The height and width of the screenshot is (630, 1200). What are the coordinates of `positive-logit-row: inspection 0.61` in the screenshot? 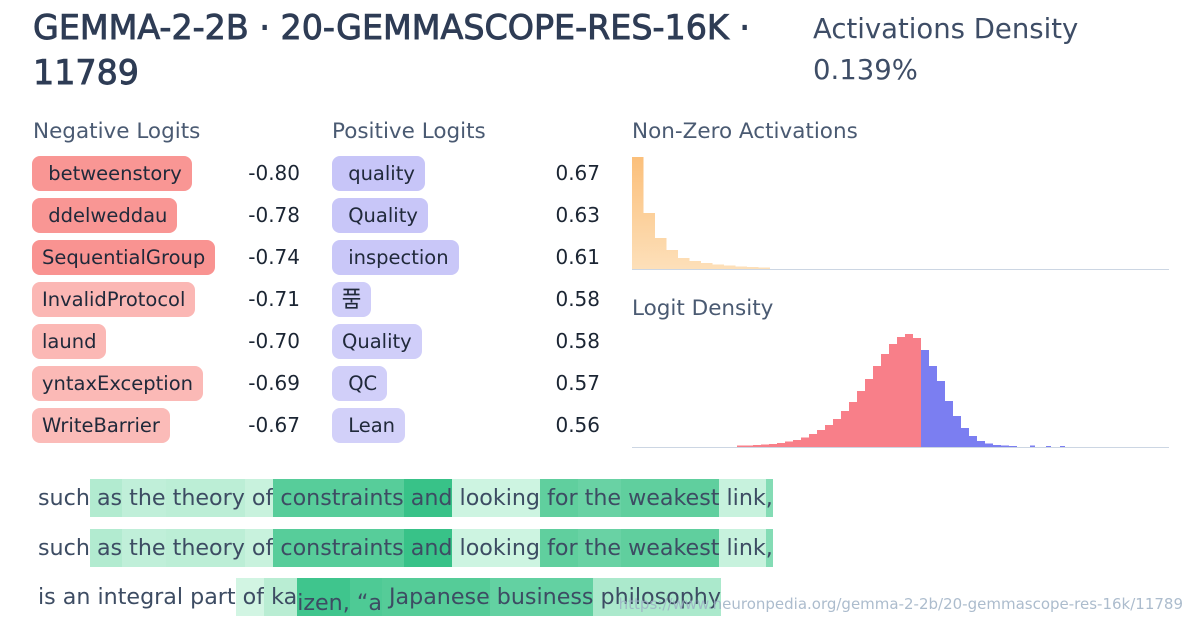 It's located at (466, 257).